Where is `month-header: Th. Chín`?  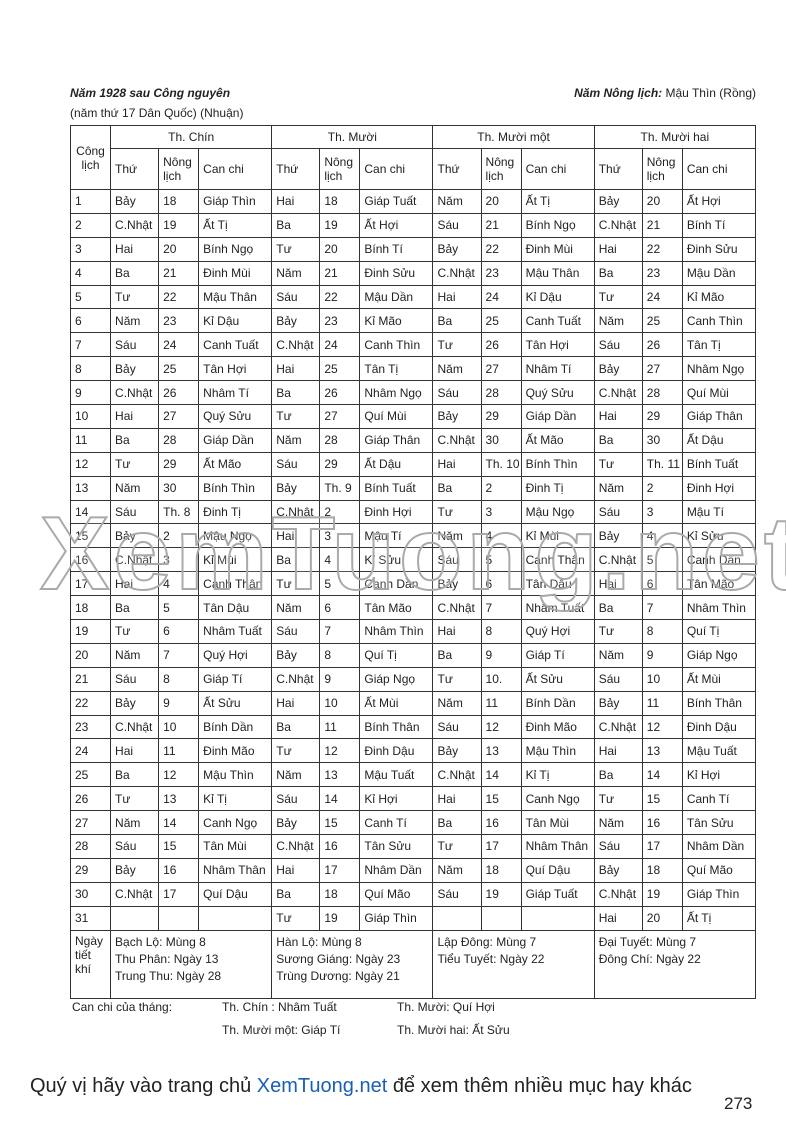 month-header: Th. Chín is located at coordinates (191, 137).